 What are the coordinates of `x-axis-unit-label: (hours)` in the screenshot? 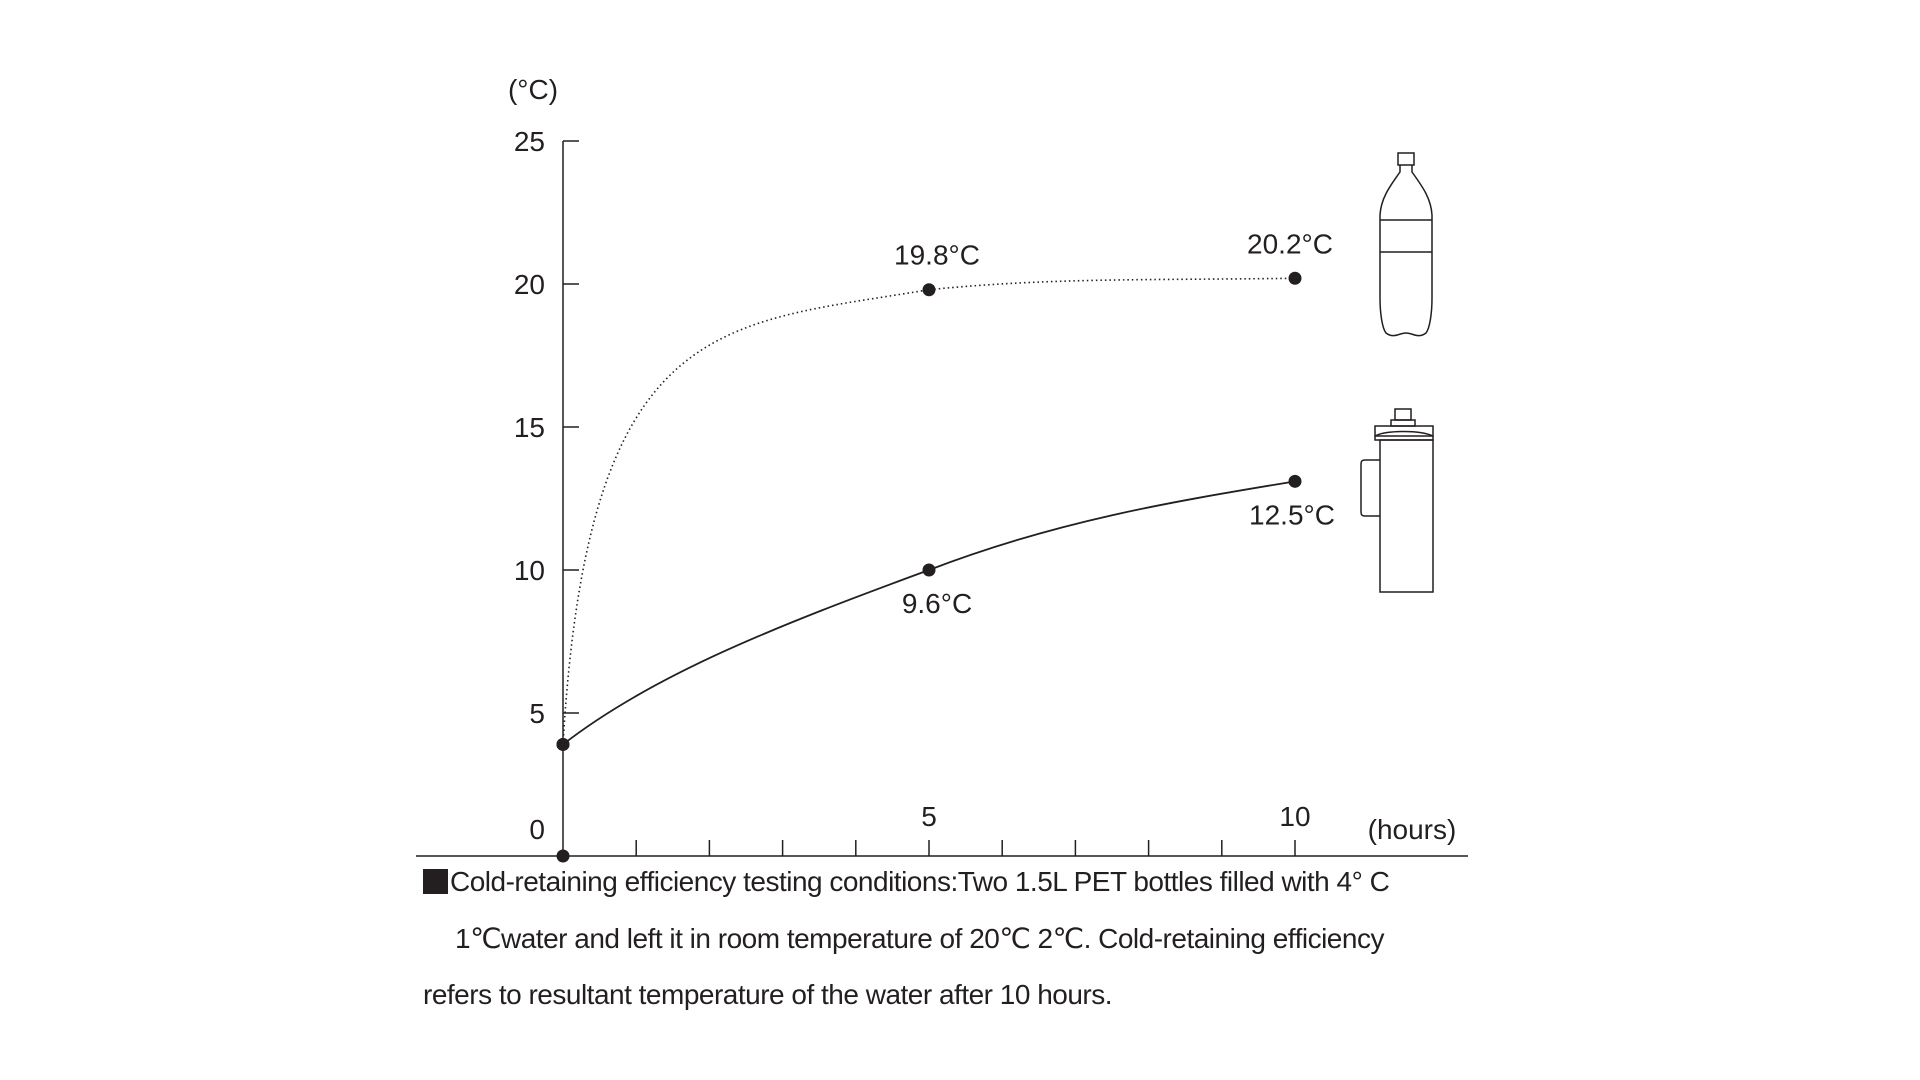 It's located at (1412, 829).